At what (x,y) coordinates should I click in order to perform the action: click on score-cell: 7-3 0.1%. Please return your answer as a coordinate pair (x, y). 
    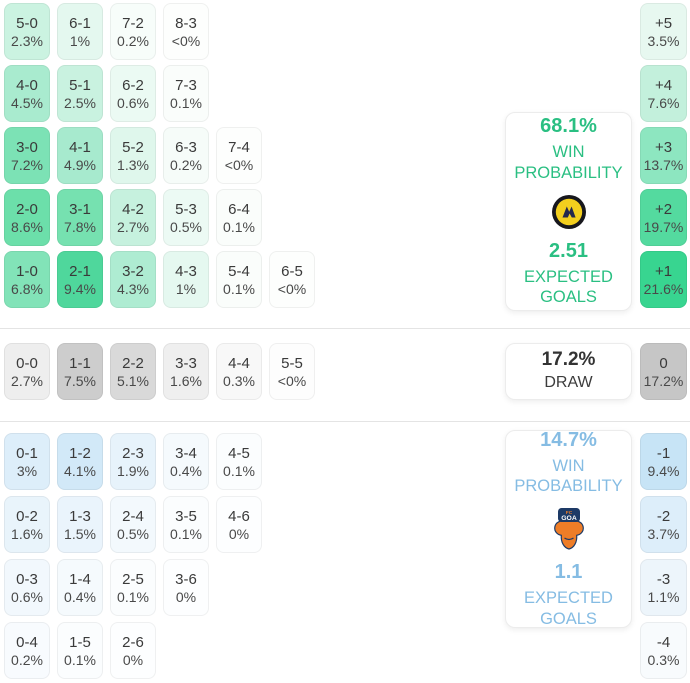
    Looking at the image, I should click on (186, 93).